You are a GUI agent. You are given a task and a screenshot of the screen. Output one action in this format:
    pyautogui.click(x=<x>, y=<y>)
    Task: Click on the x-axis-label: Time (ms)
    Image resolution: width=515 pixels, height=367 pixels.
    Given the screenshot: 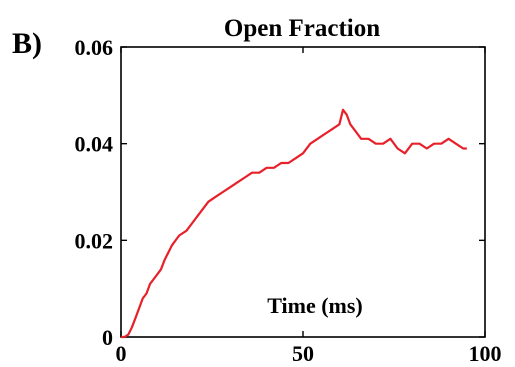 What is the action you would take?
    pyautogui.click(x=315, y=305)
    